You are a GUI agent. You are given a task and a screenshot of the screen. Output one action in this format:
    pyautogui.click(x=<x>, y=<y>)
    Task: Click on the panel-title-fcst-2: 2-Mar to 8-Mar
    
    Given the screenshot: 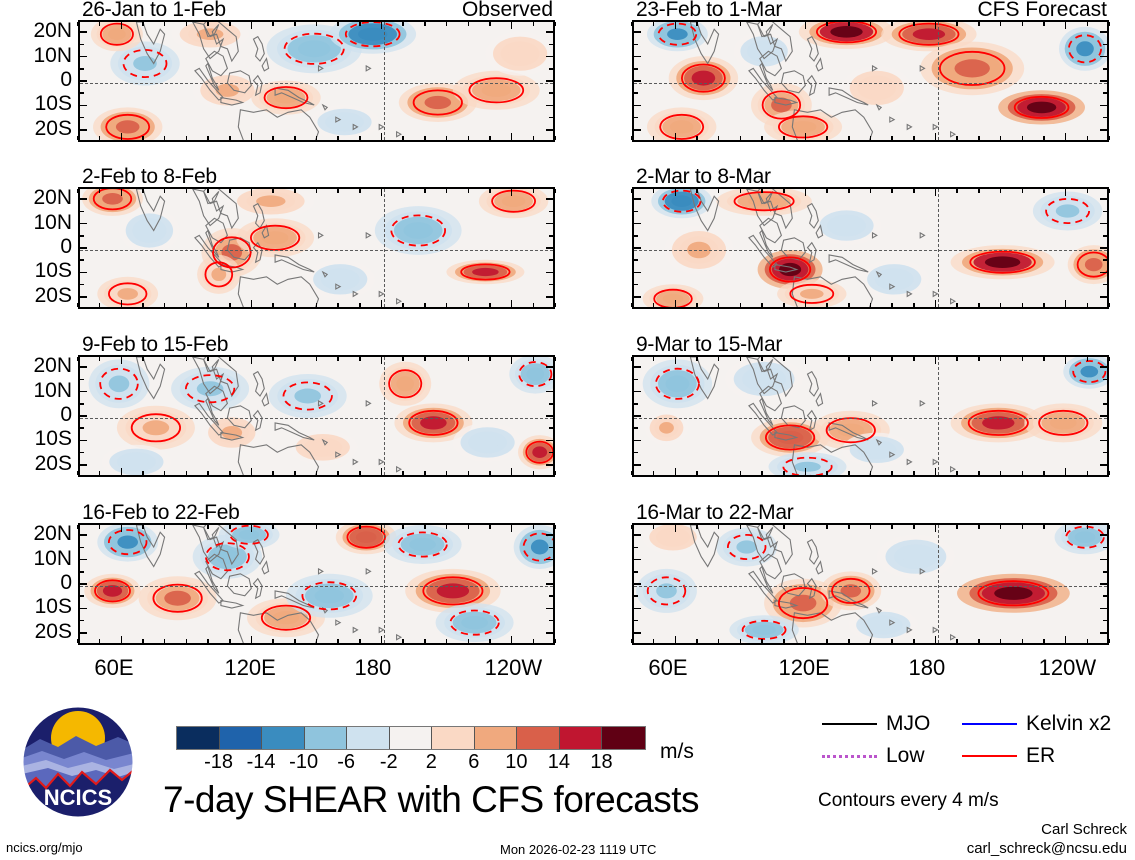 What is the action you would take?
    pyautogui.click(x=703, y=176)
    